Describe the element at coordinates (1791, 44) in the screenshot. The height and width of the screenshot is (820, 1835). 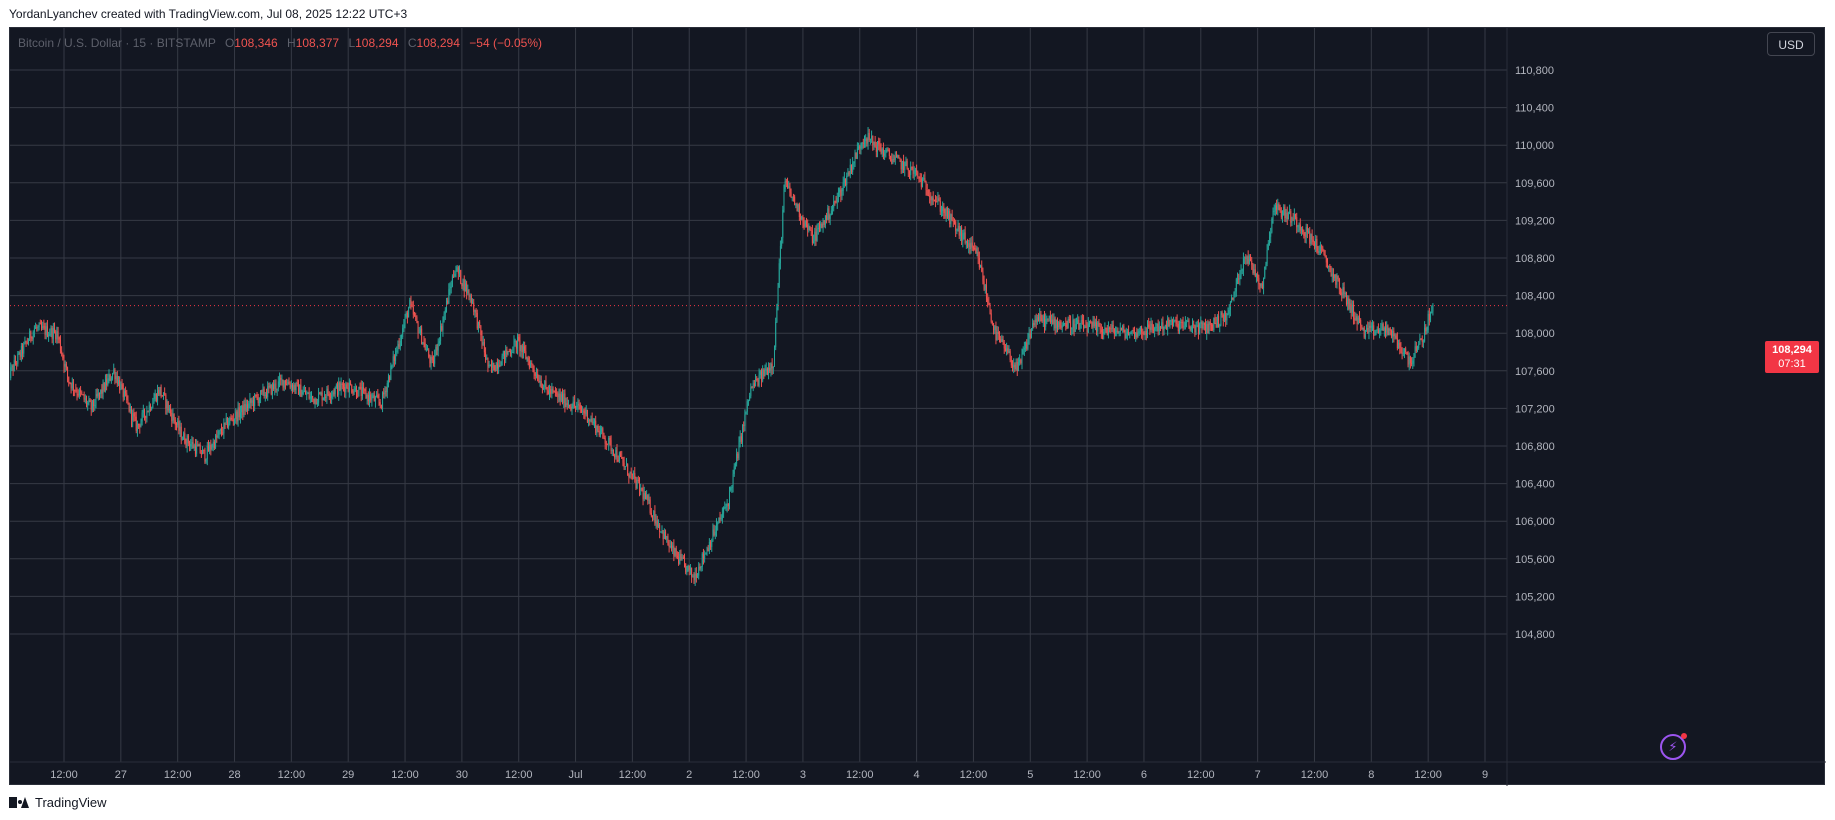
I see `currency-button: USD` at that location.